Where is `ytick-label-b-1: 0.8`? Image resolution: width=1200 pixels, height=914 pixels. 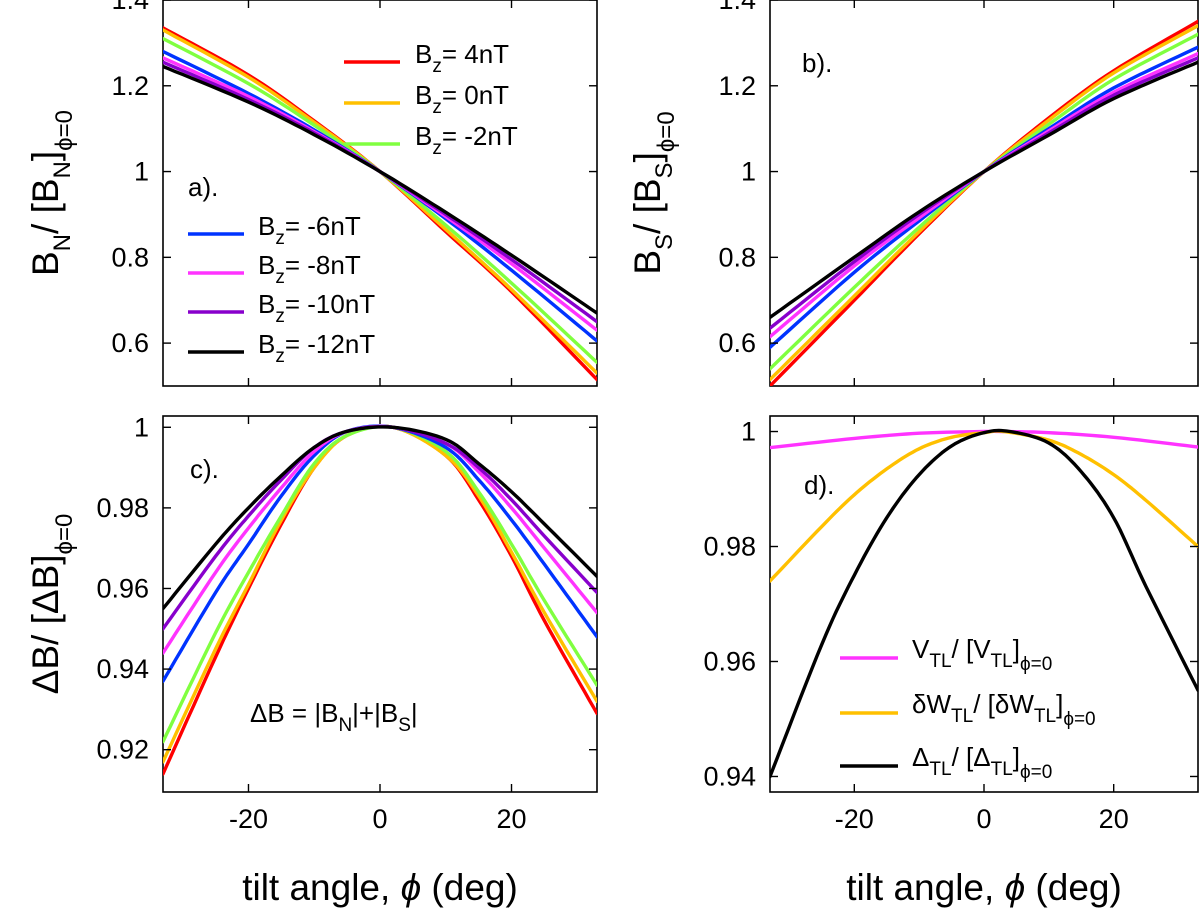 ytick-label-b-1: 0.8 is located at coordinates (737, 257).